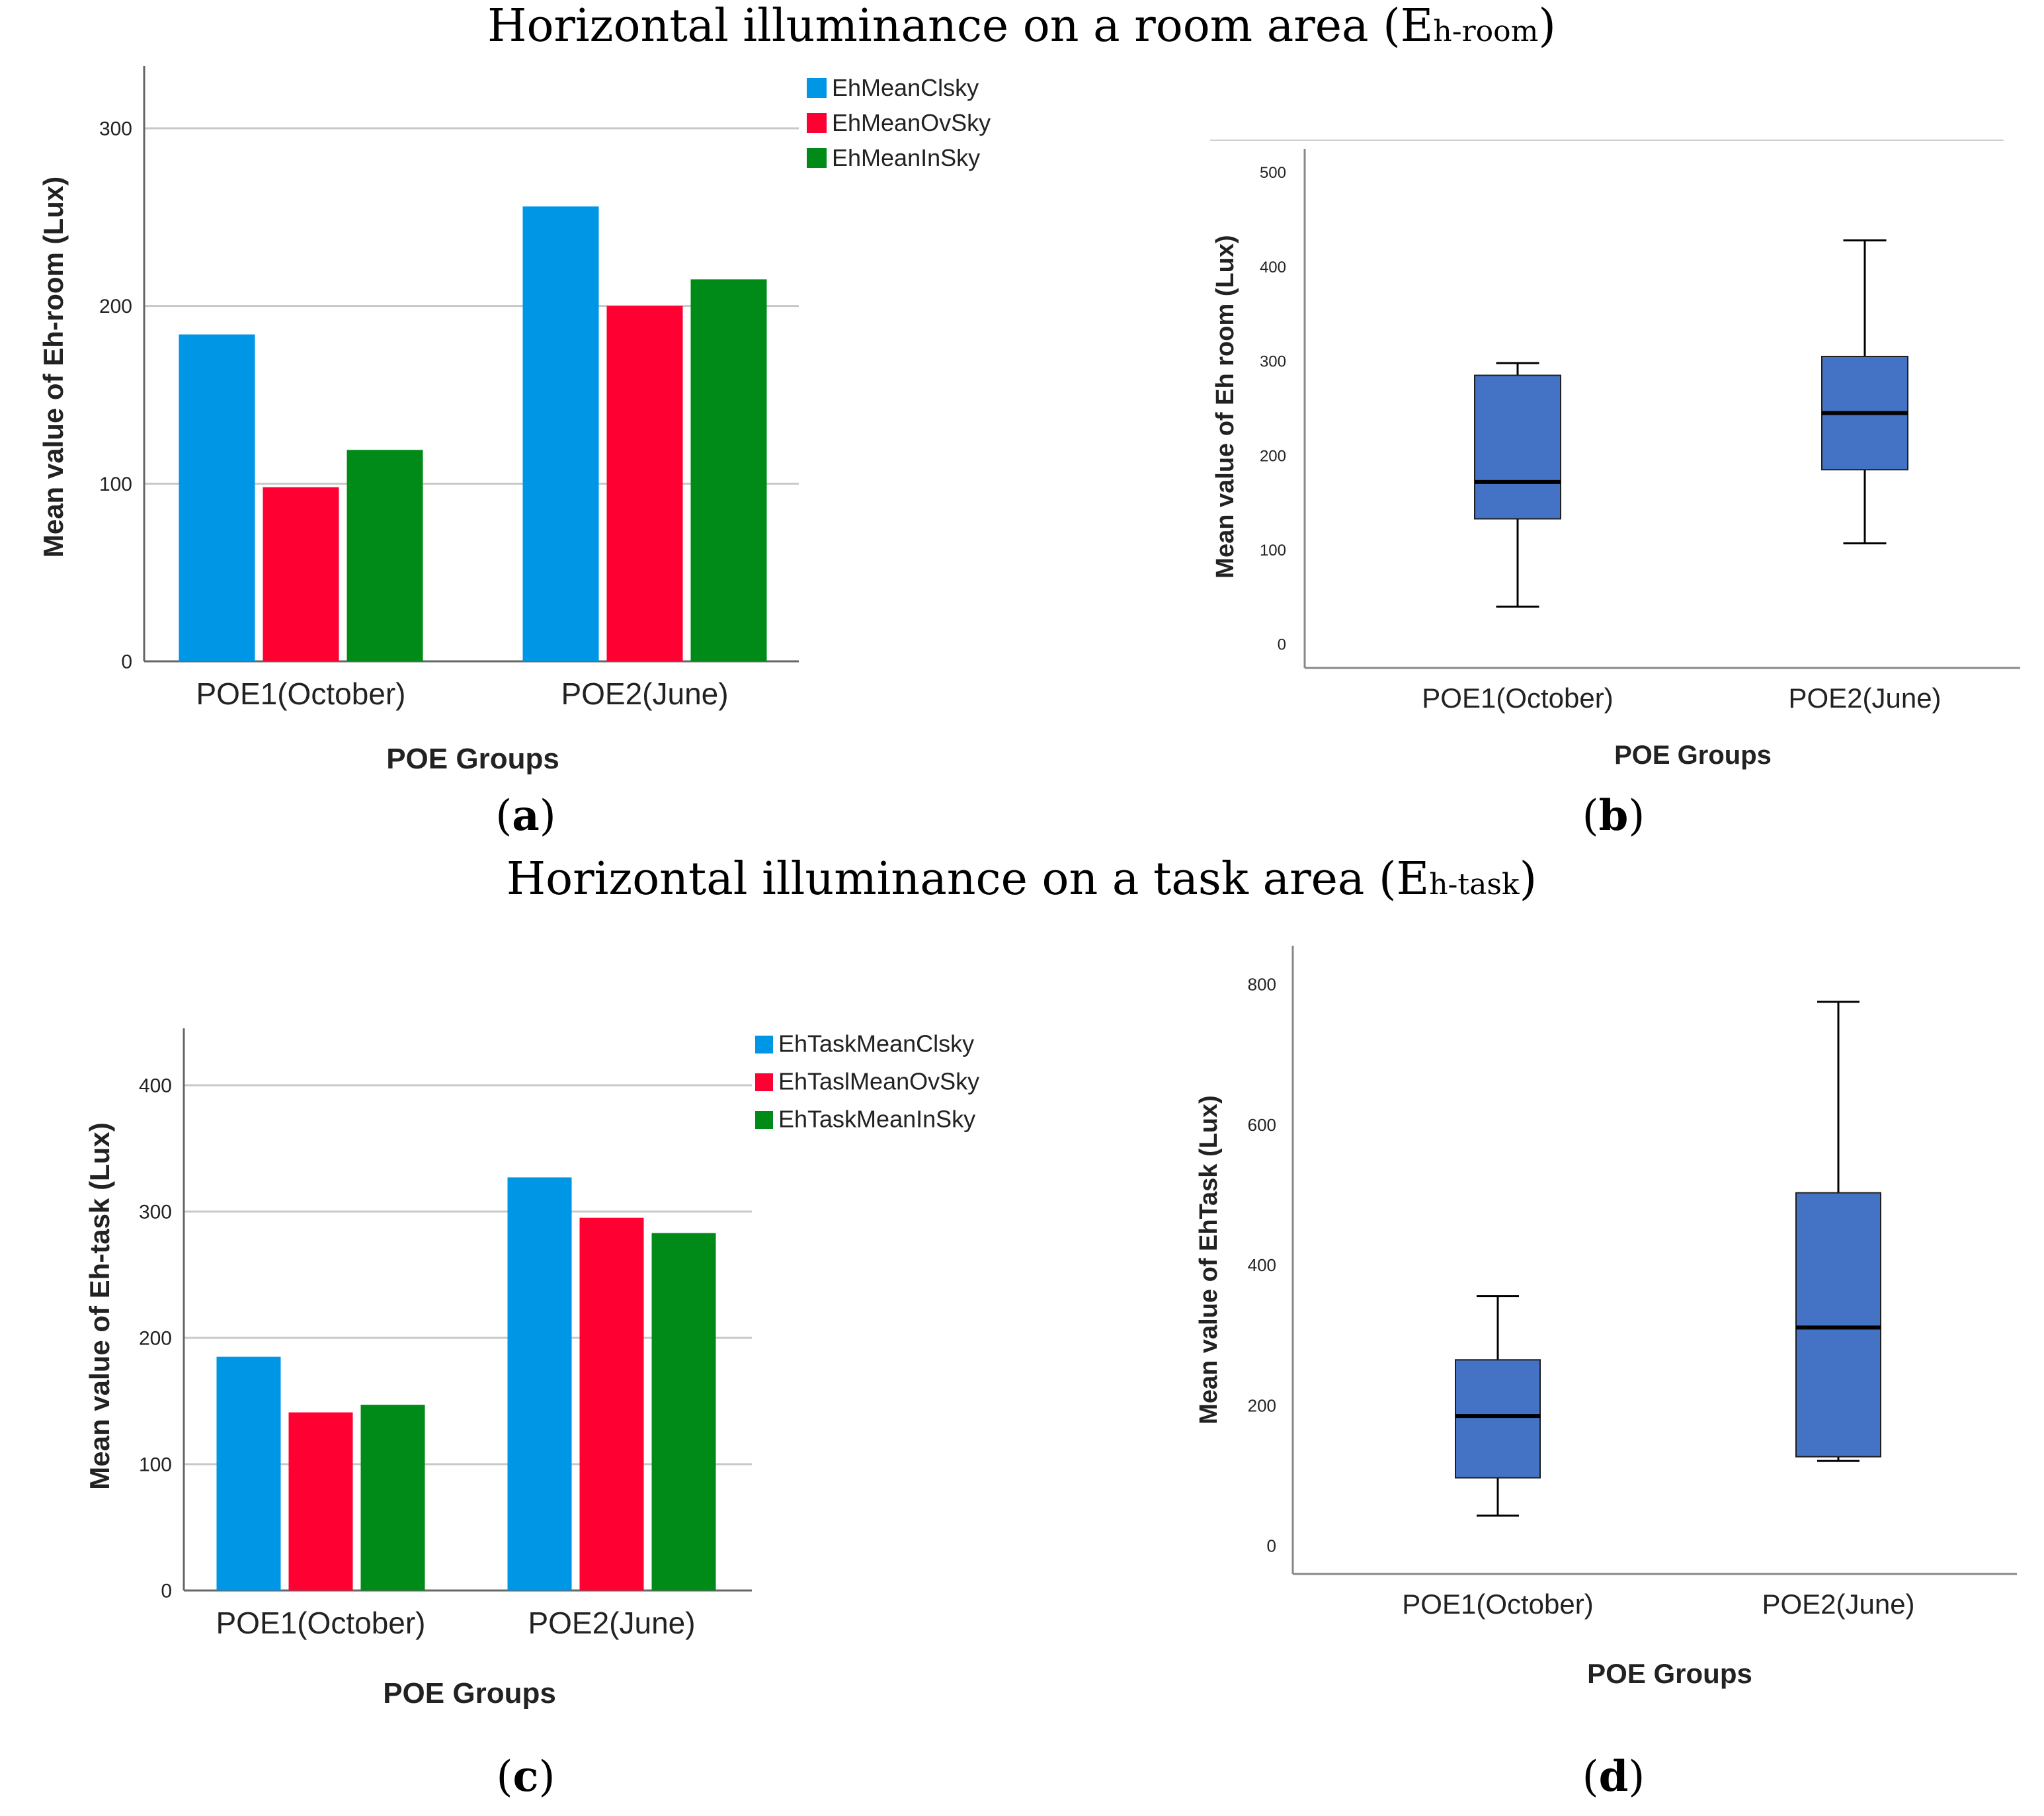  Describe the element at coordinates (1225, 406) in the screenshot. I see `y-axis-title: Mean value of Eh room (Lux)` at that location.